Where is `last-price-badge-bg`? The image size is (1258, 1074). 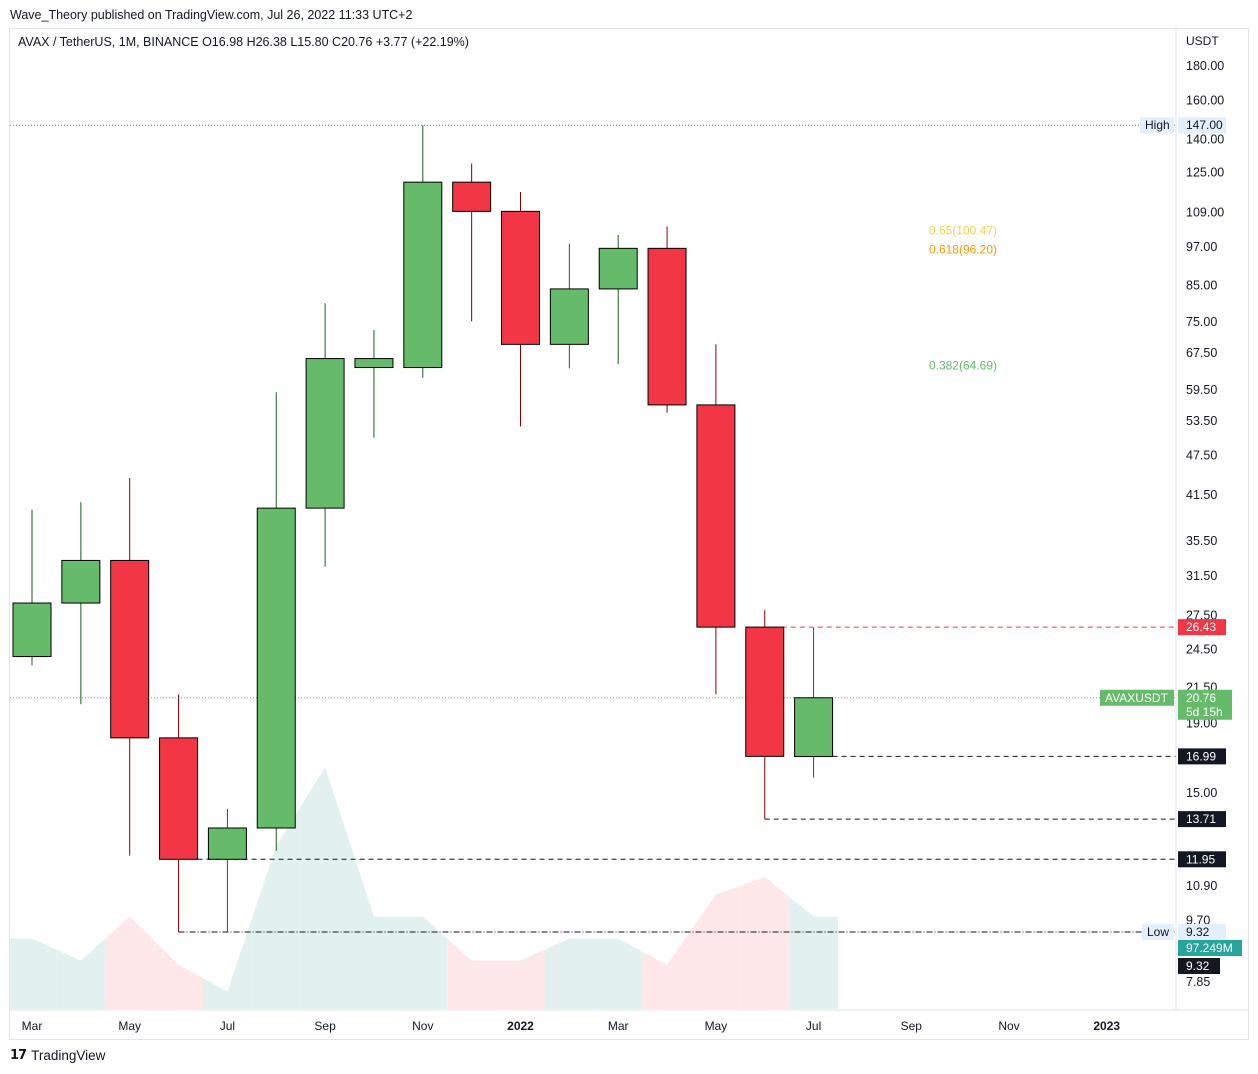
last-price-badge-bg is located at coordinates (1205, 704).